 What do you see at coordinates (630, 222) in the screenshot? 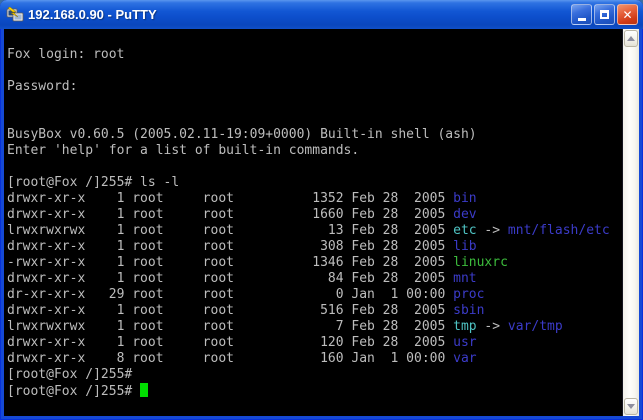
I see `scrollbar` at bounding box center [630, 222].